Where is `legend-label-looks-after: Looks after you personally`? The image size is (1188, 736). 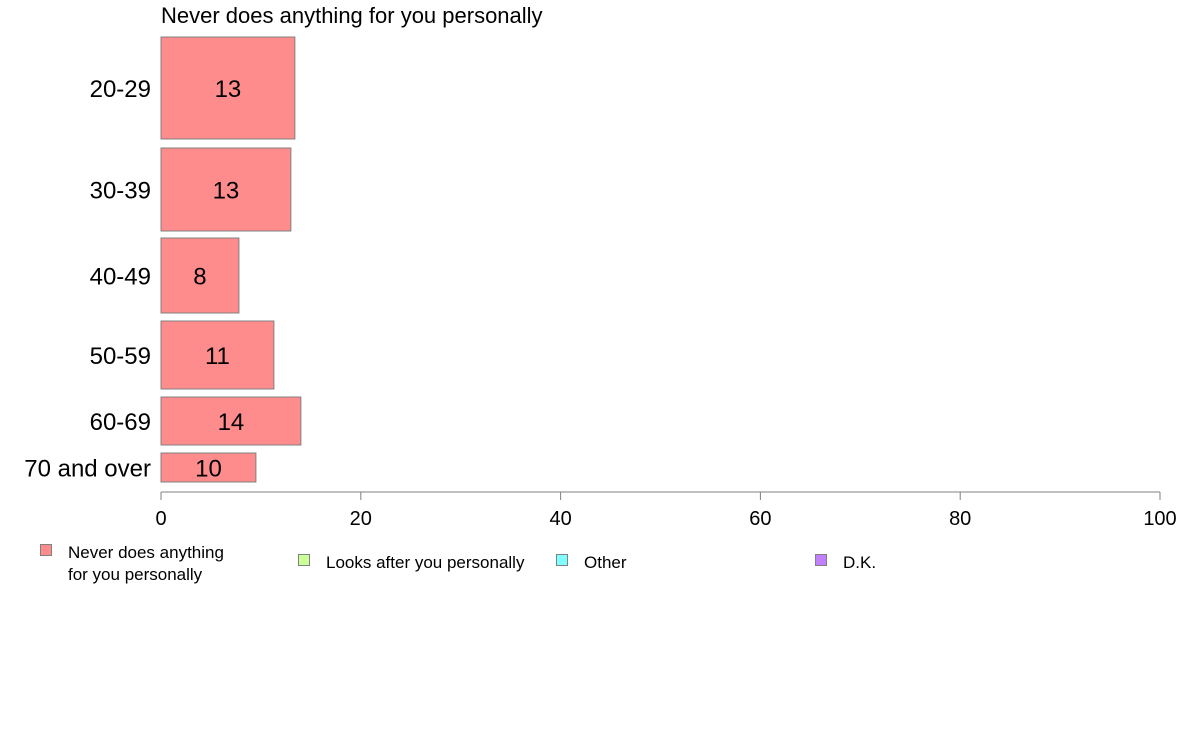
legend-label-looks-after: Looks after you personally is located at coordinates (425, 562).